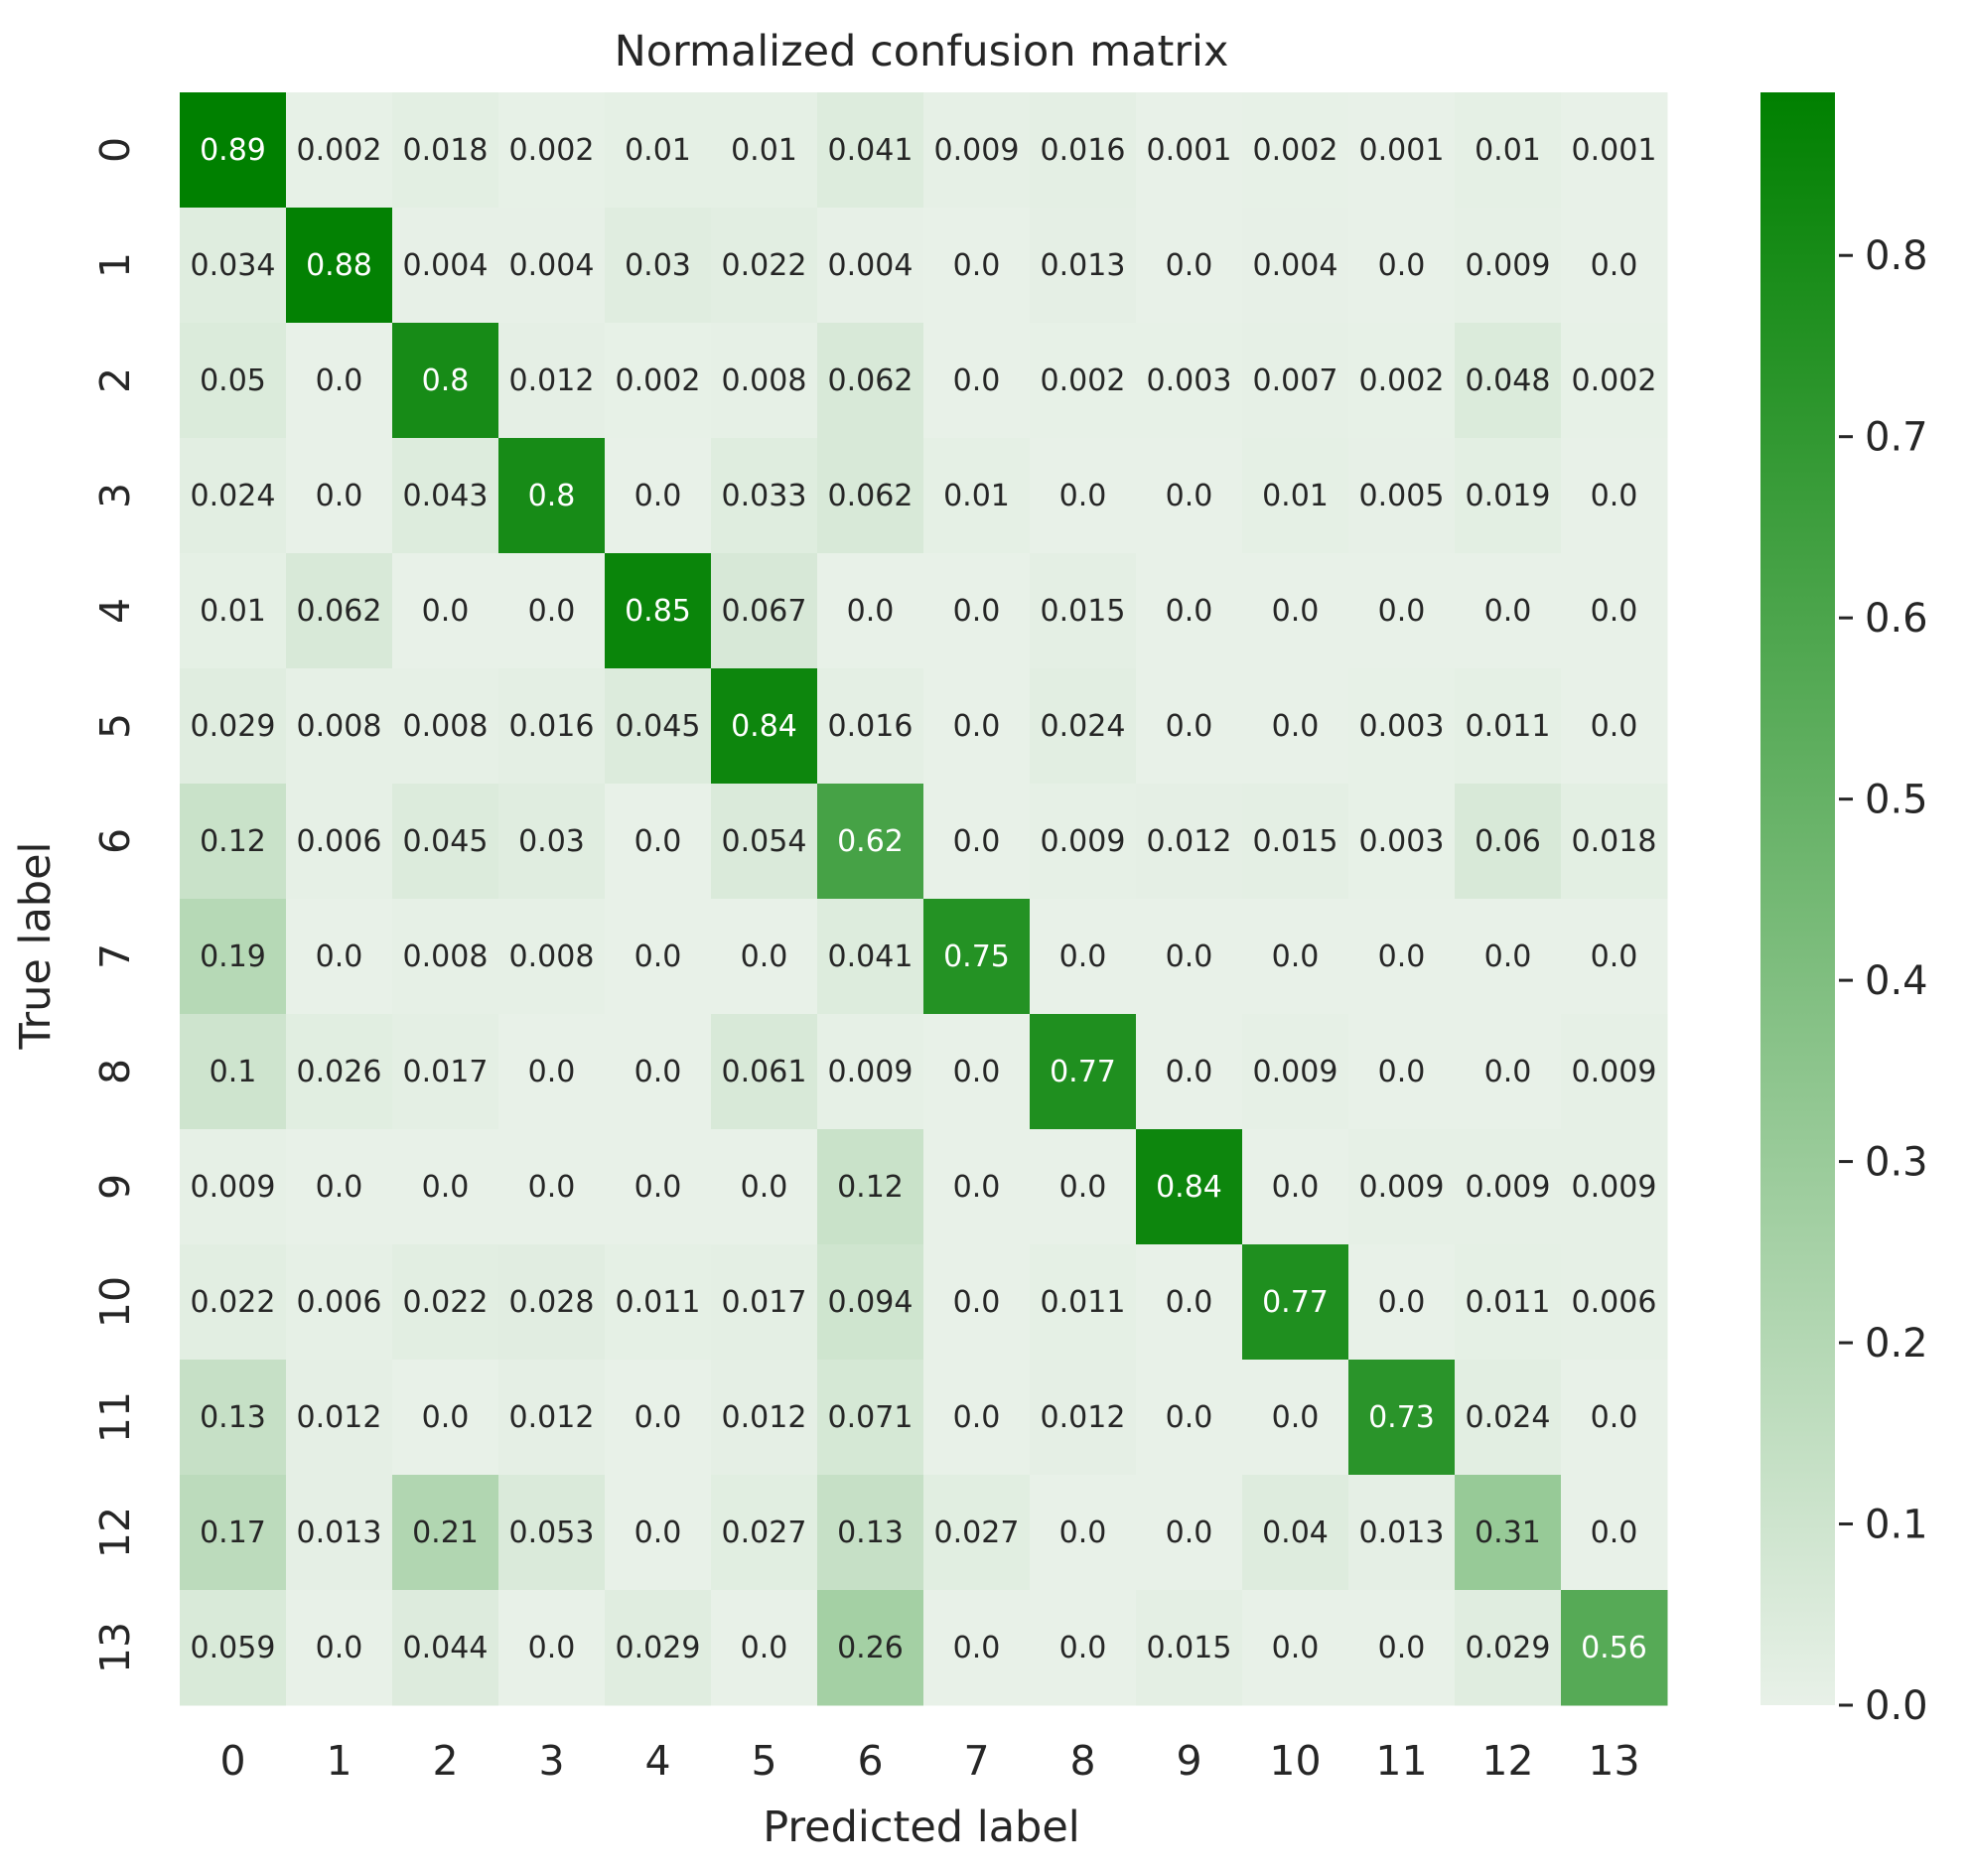 The height and width of the screenshot is (1876, 1969). I want to click on colorbar-tick-label: 0.4, so click(1897, 981).